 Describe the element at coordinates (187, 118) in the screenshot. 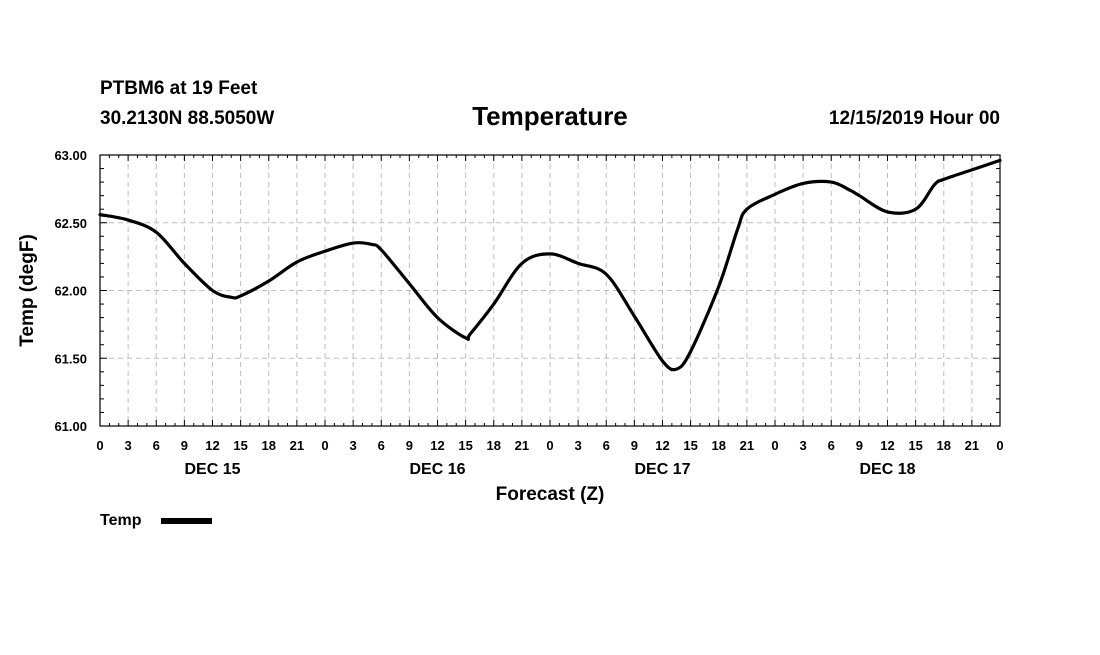

I see `coordinates-label: 30.2130N 88.5050W` at that location.